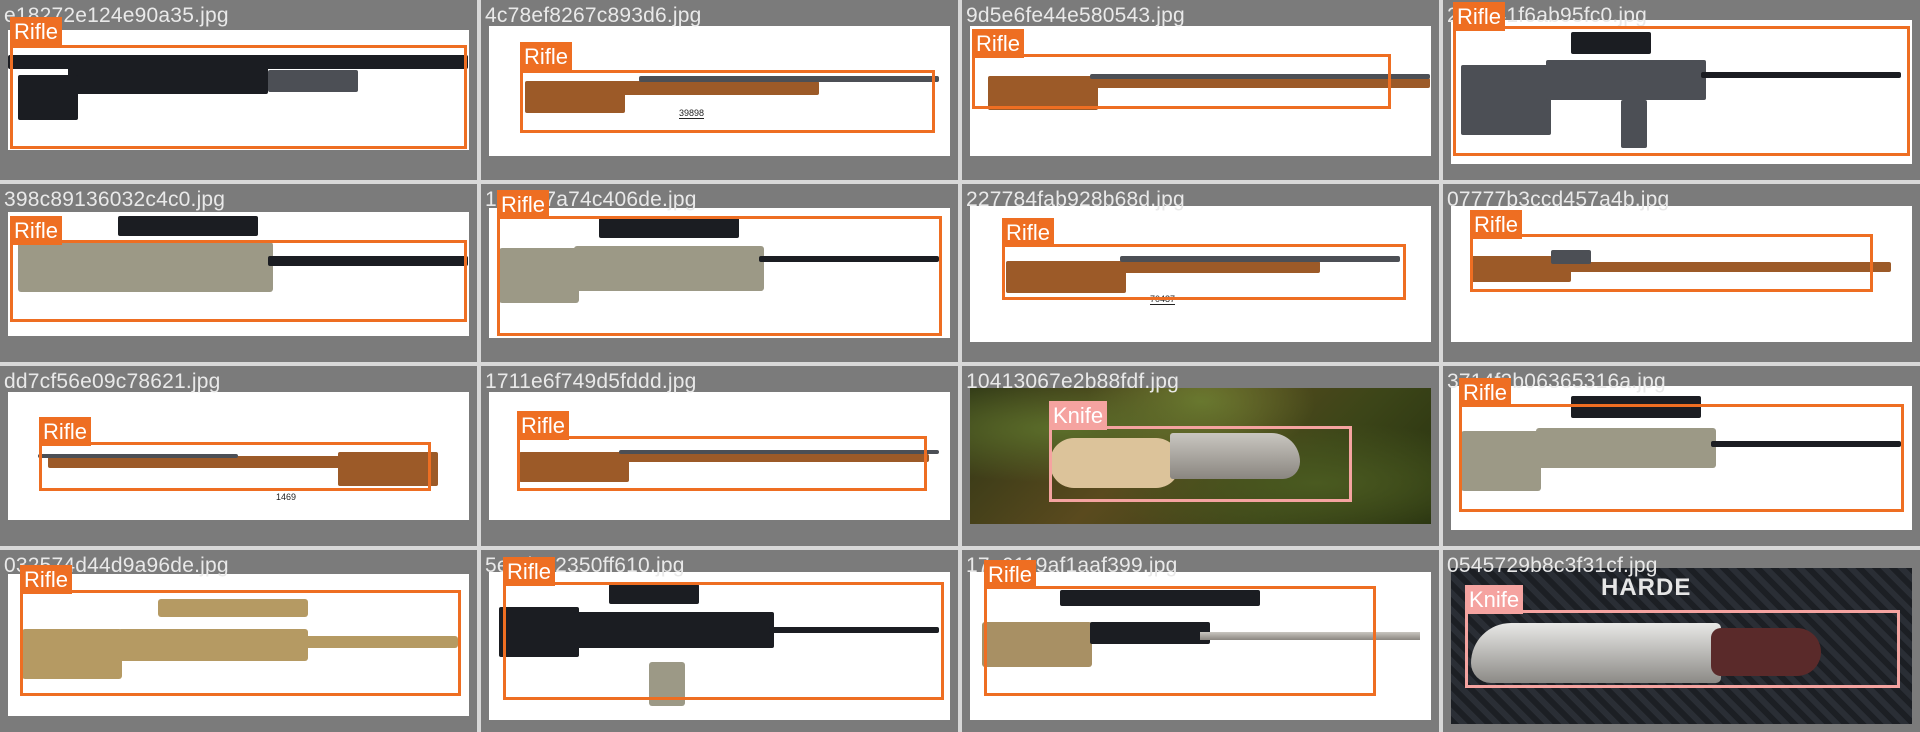 The height and width of the screenshot is (732, 1920). What do you see at coordinates (1073, 381) in the screenshot?
I see `image-filename: 10413067e2b88fdf.jpg` at bounding box center [1073, 381].